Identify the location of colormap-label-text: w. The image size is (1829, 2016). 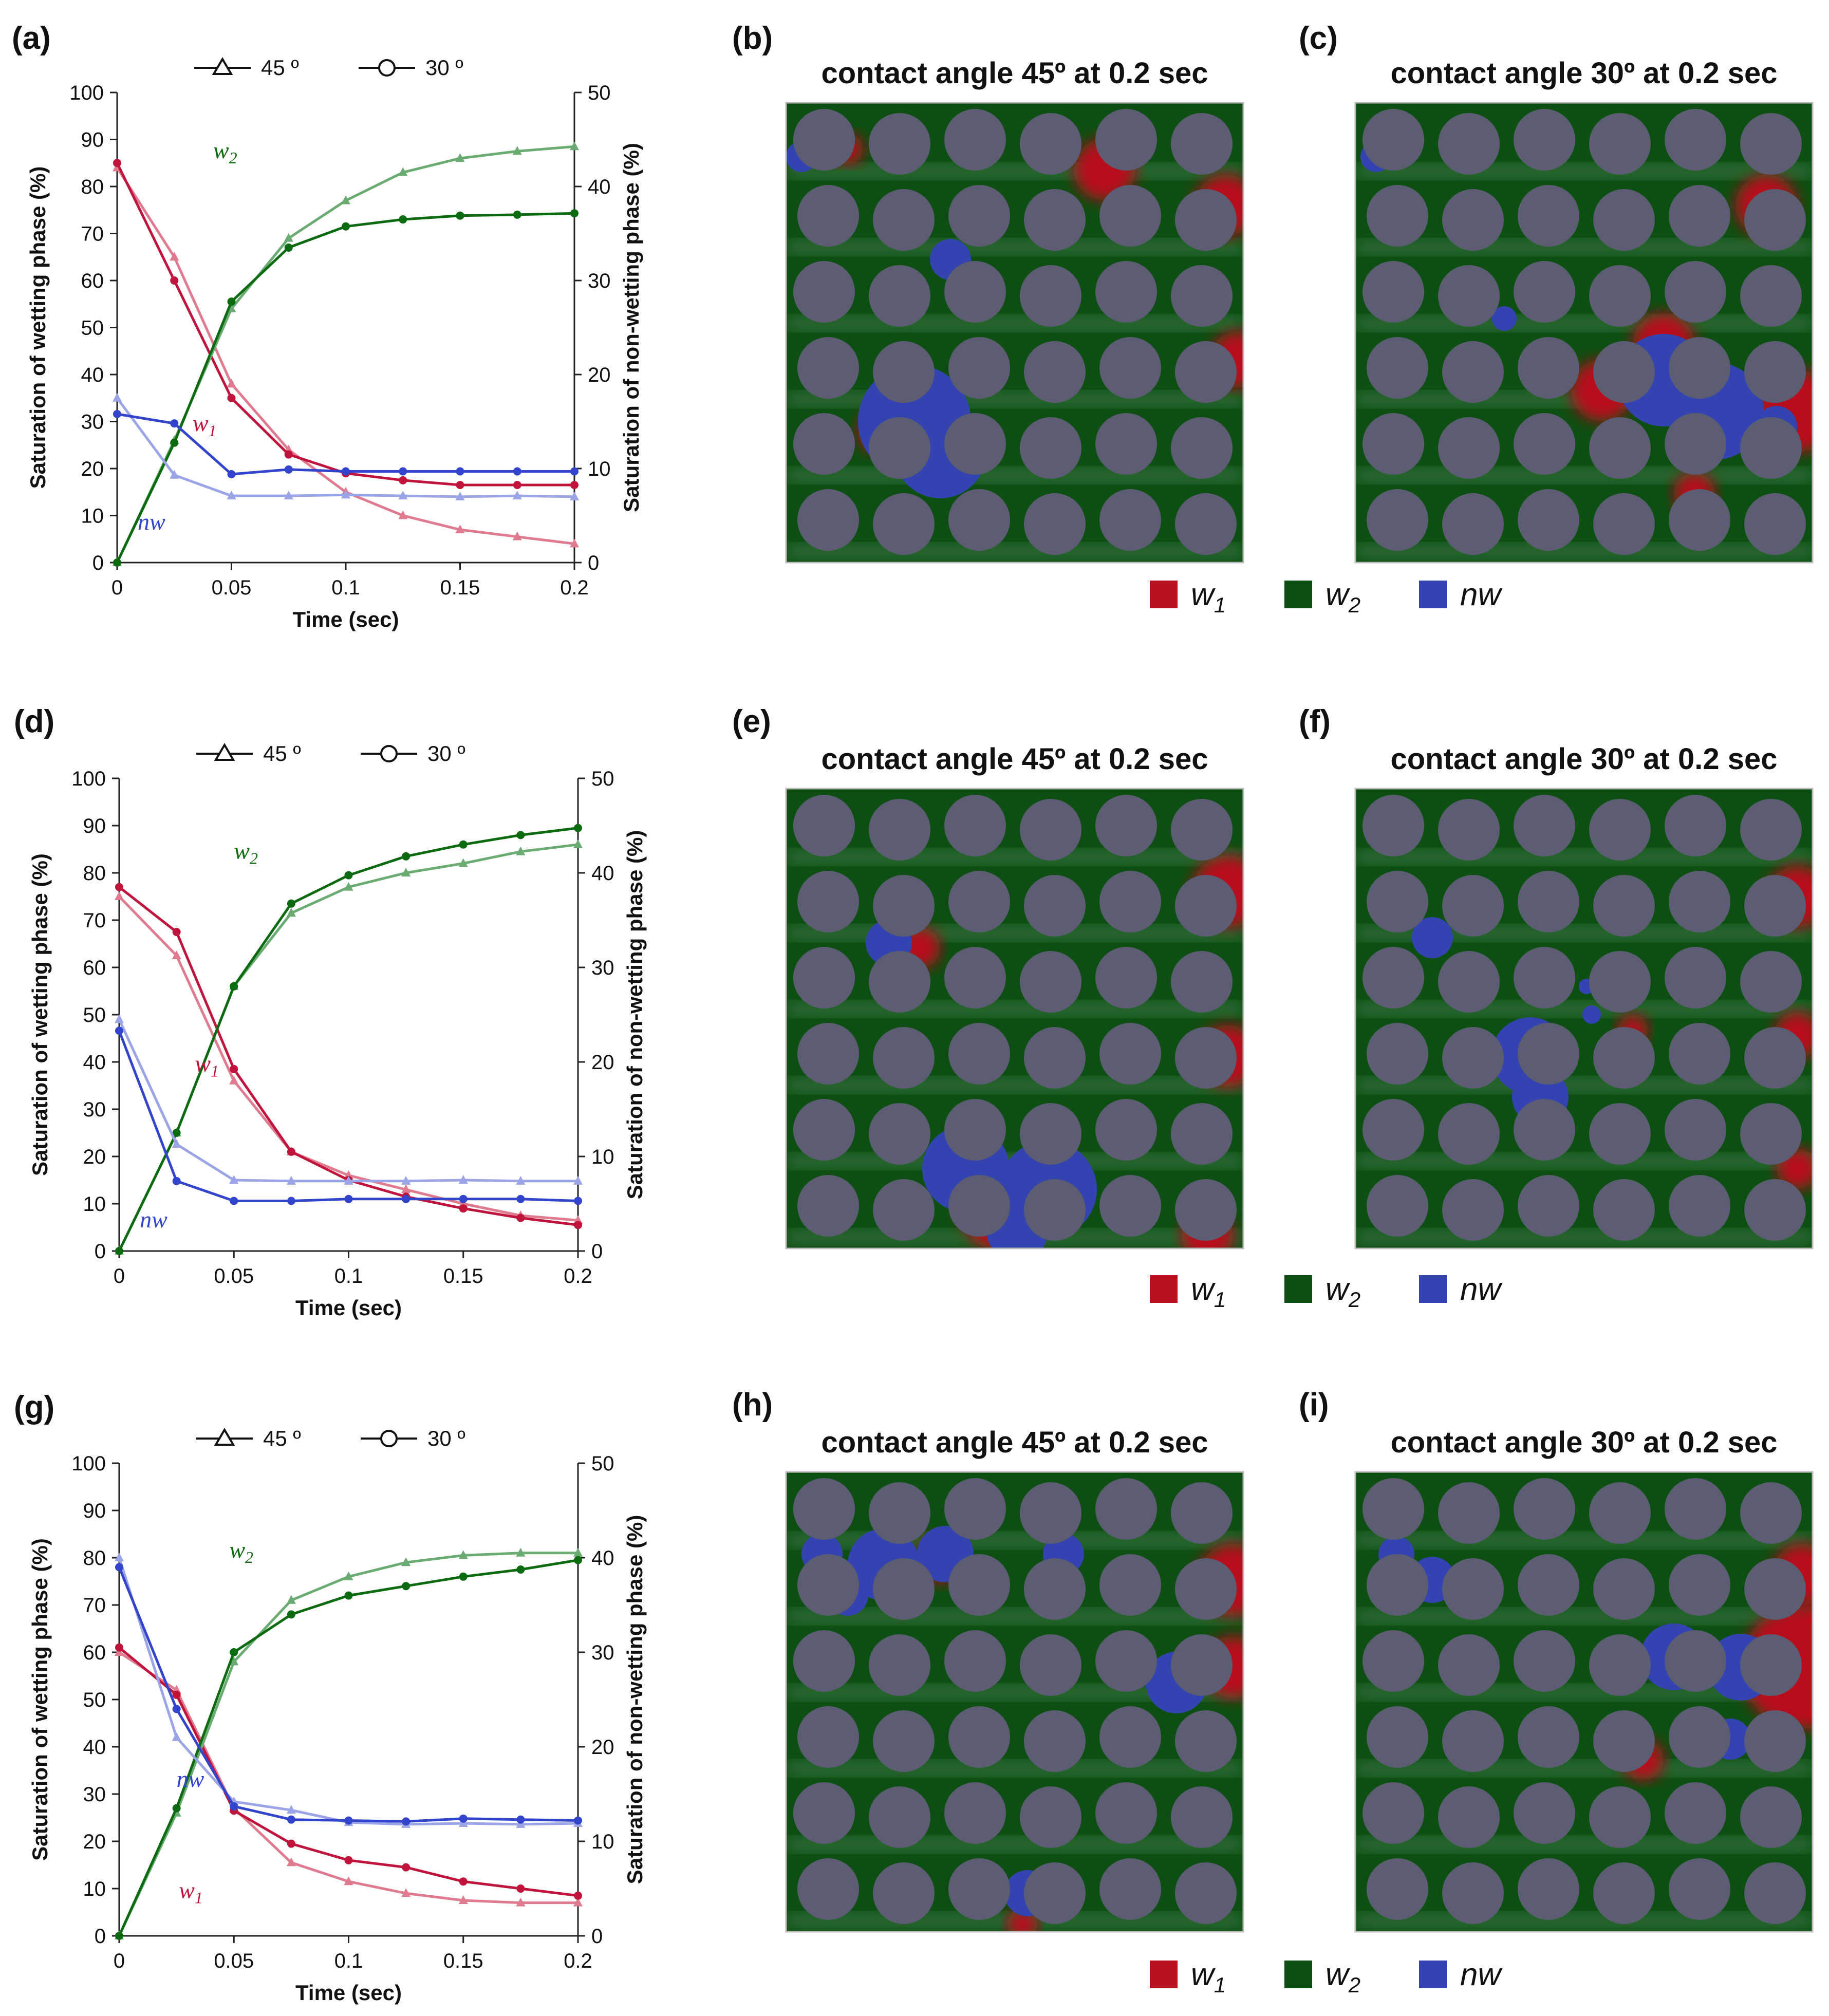
(1203, 1974).